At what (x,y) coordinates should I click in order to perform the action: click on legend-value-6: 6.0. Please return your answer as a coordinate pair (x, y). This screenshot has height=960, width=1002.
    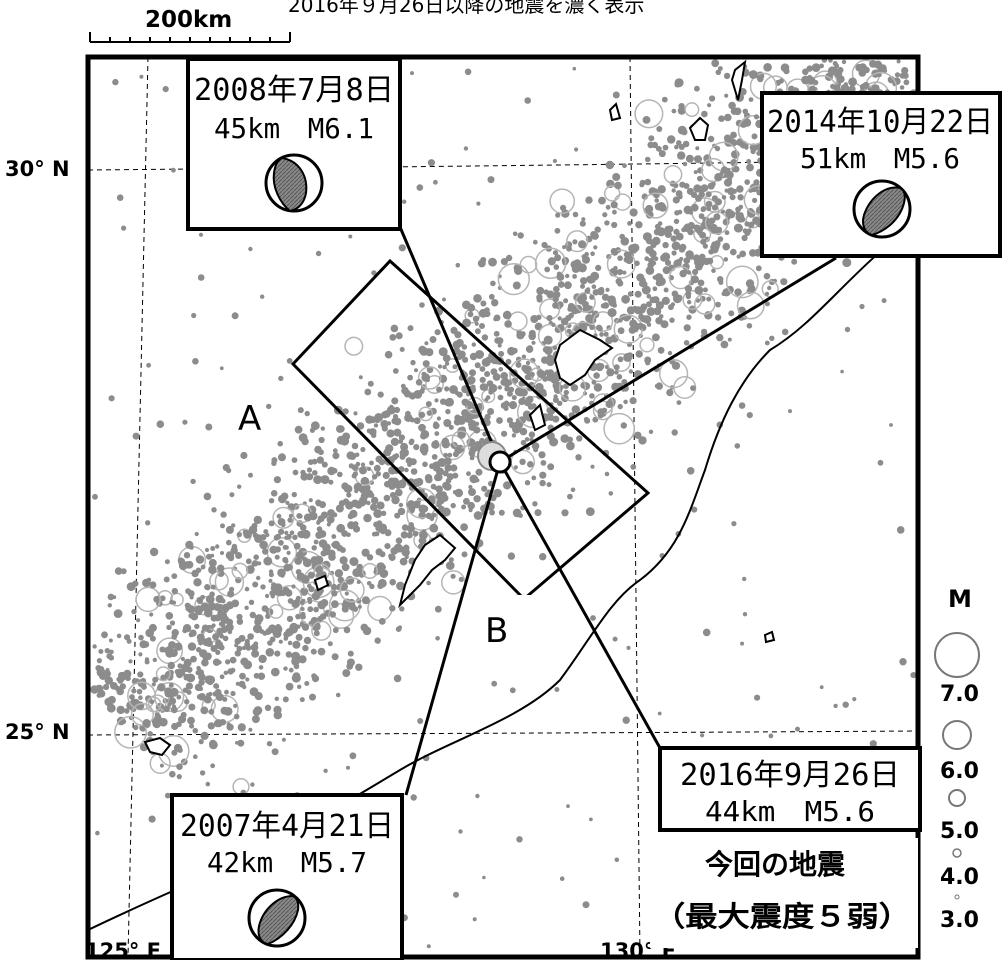
    Looking at the image, I should click on (959, 771).